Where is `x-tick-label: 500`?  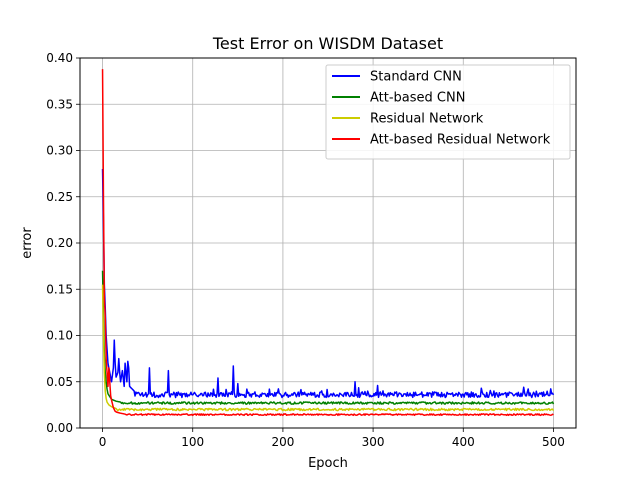
x-tick-label: 500 is located at coordinates (553, 442).